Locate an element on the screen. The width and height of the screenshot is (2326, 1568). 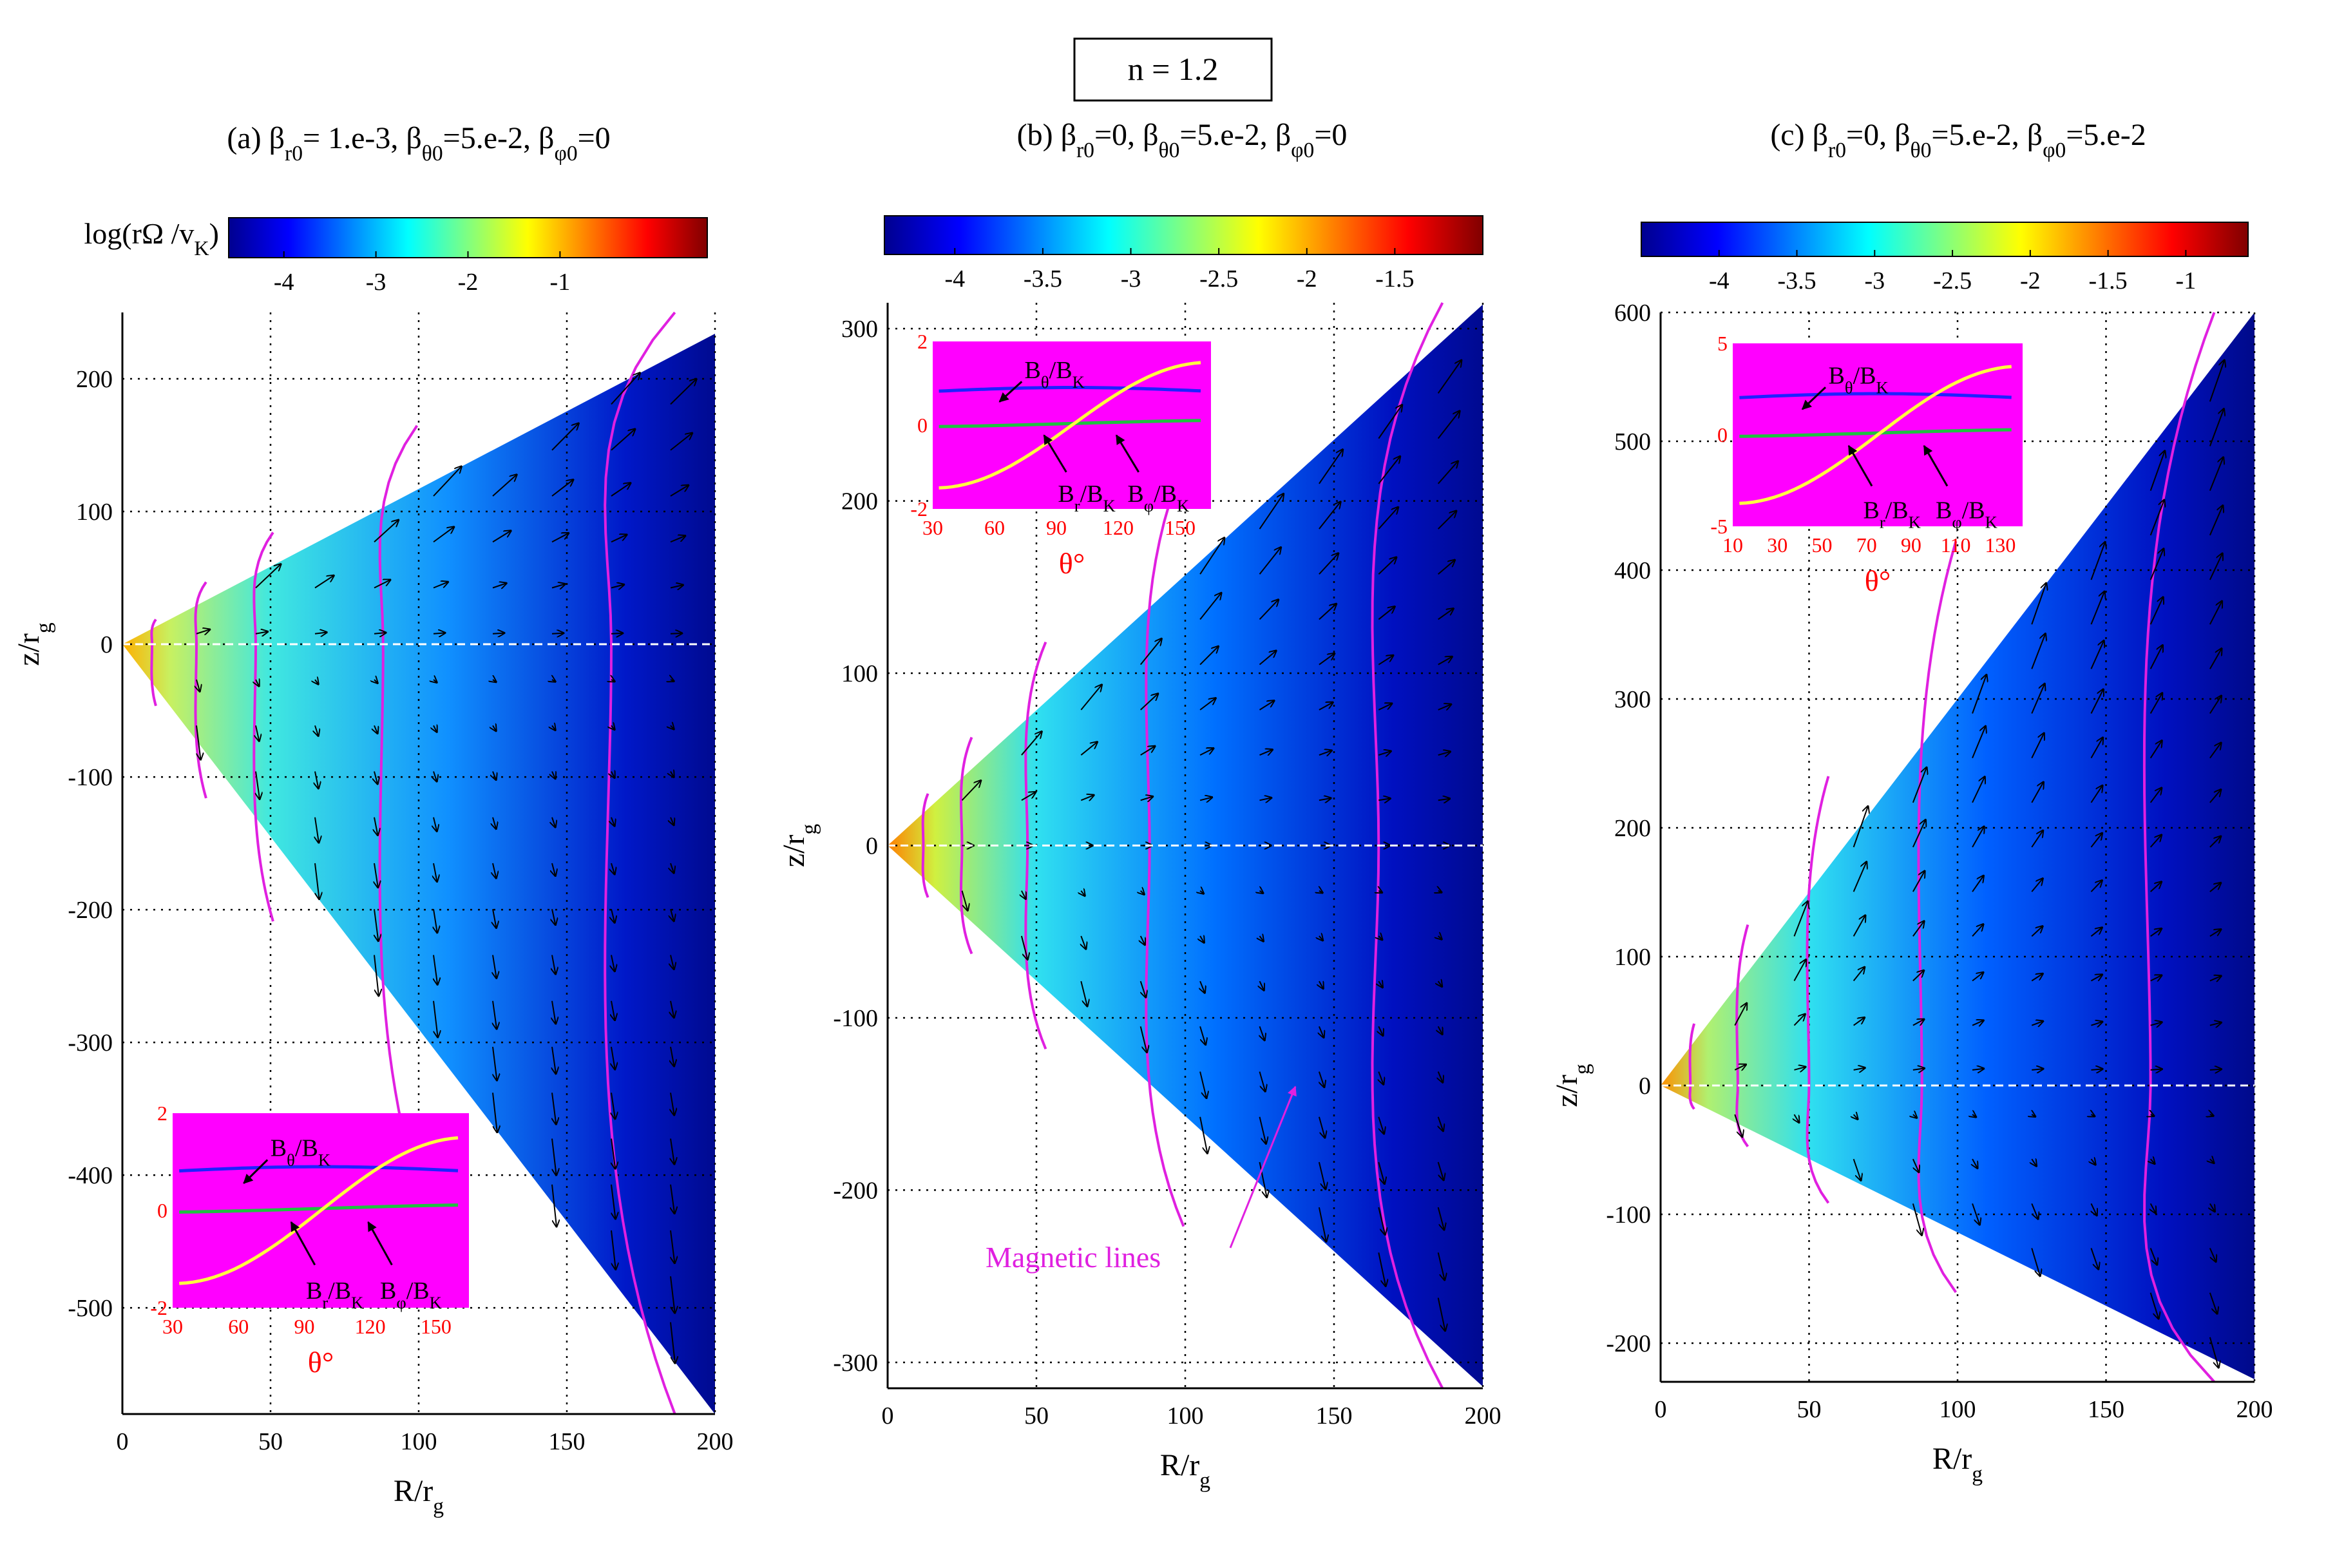
y-tick-label: 200 is located at coordinates (1632, 829).